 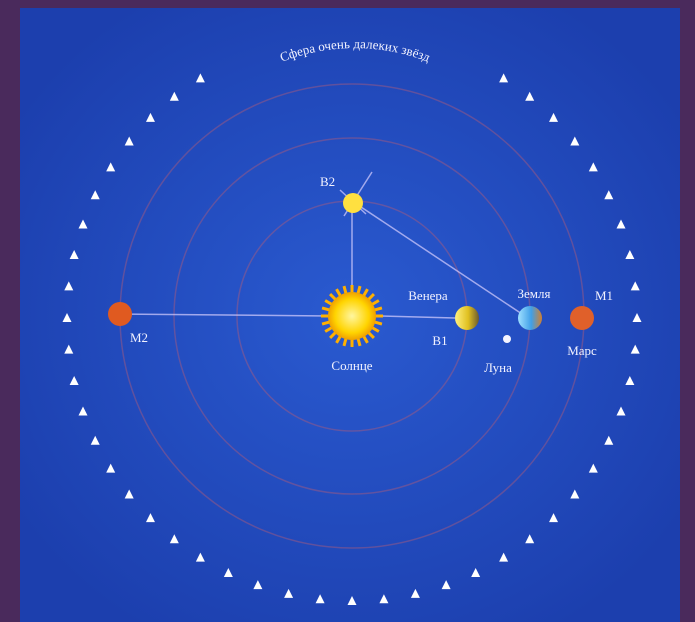 I want to click on sight-lines, so click(x=322, y=245).